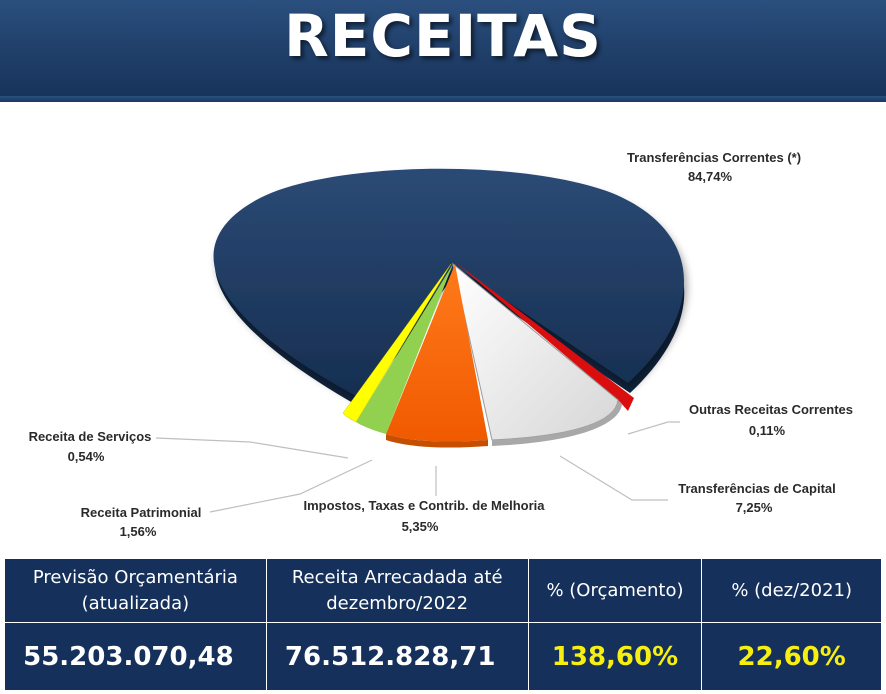  I want to click on leader-line-receita-patrimonial, so click(291, 486).